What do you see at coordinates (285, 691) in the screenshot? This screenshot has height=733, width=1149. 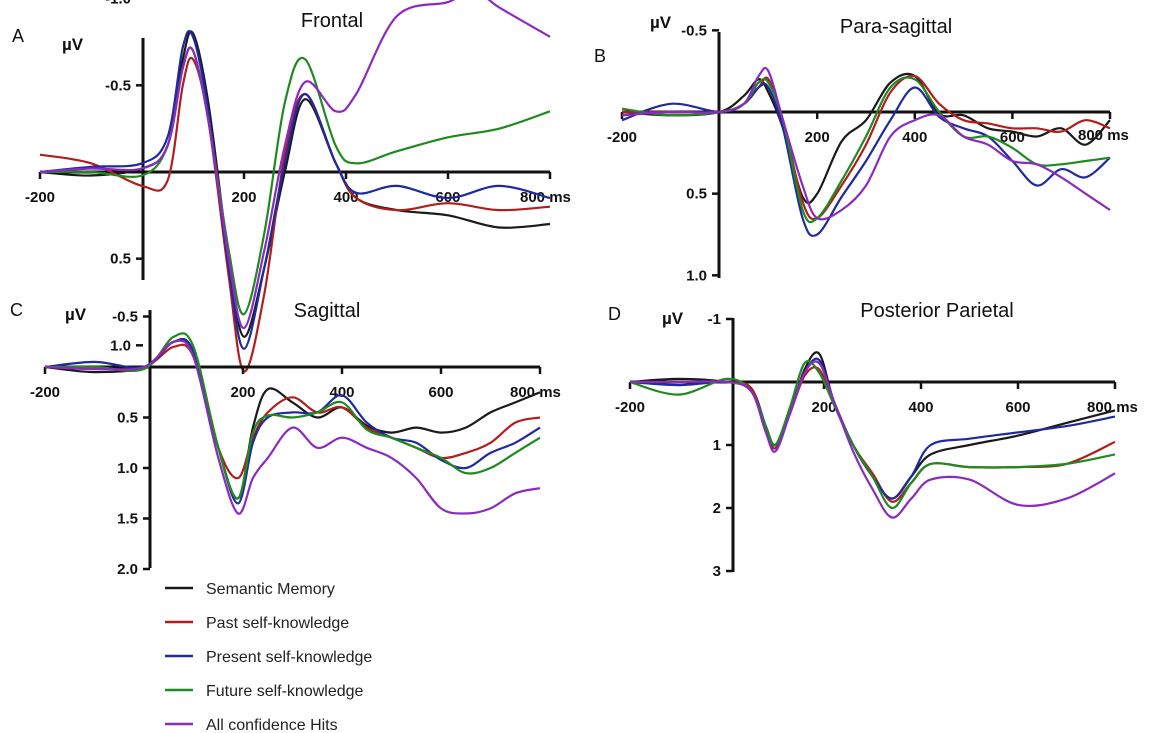 I see `legend-label: Future self-knowledge` at bounding box center [285, 691].